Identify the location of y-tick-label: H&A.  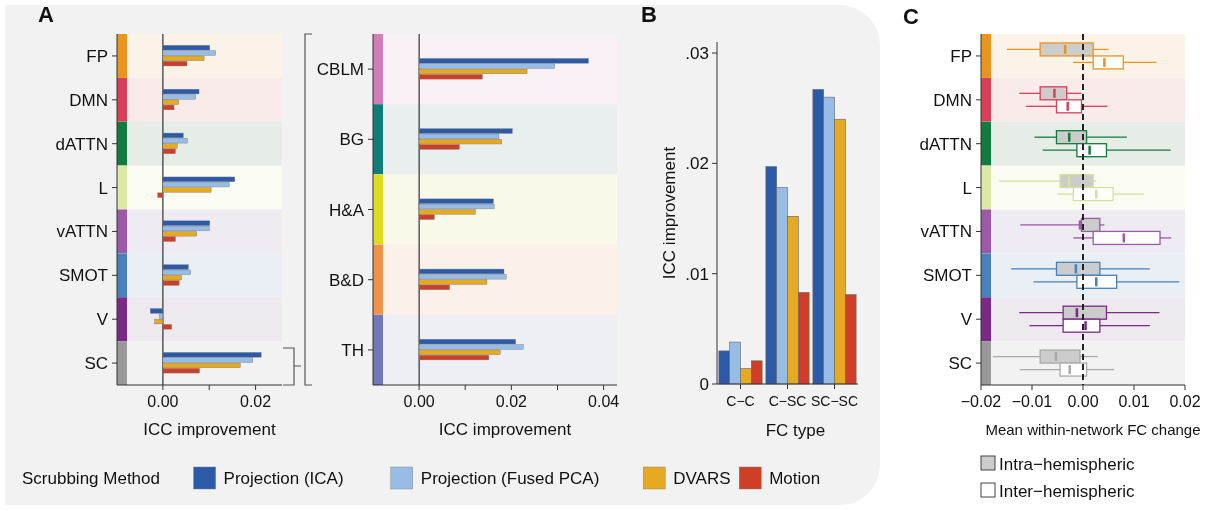
(347, 210).